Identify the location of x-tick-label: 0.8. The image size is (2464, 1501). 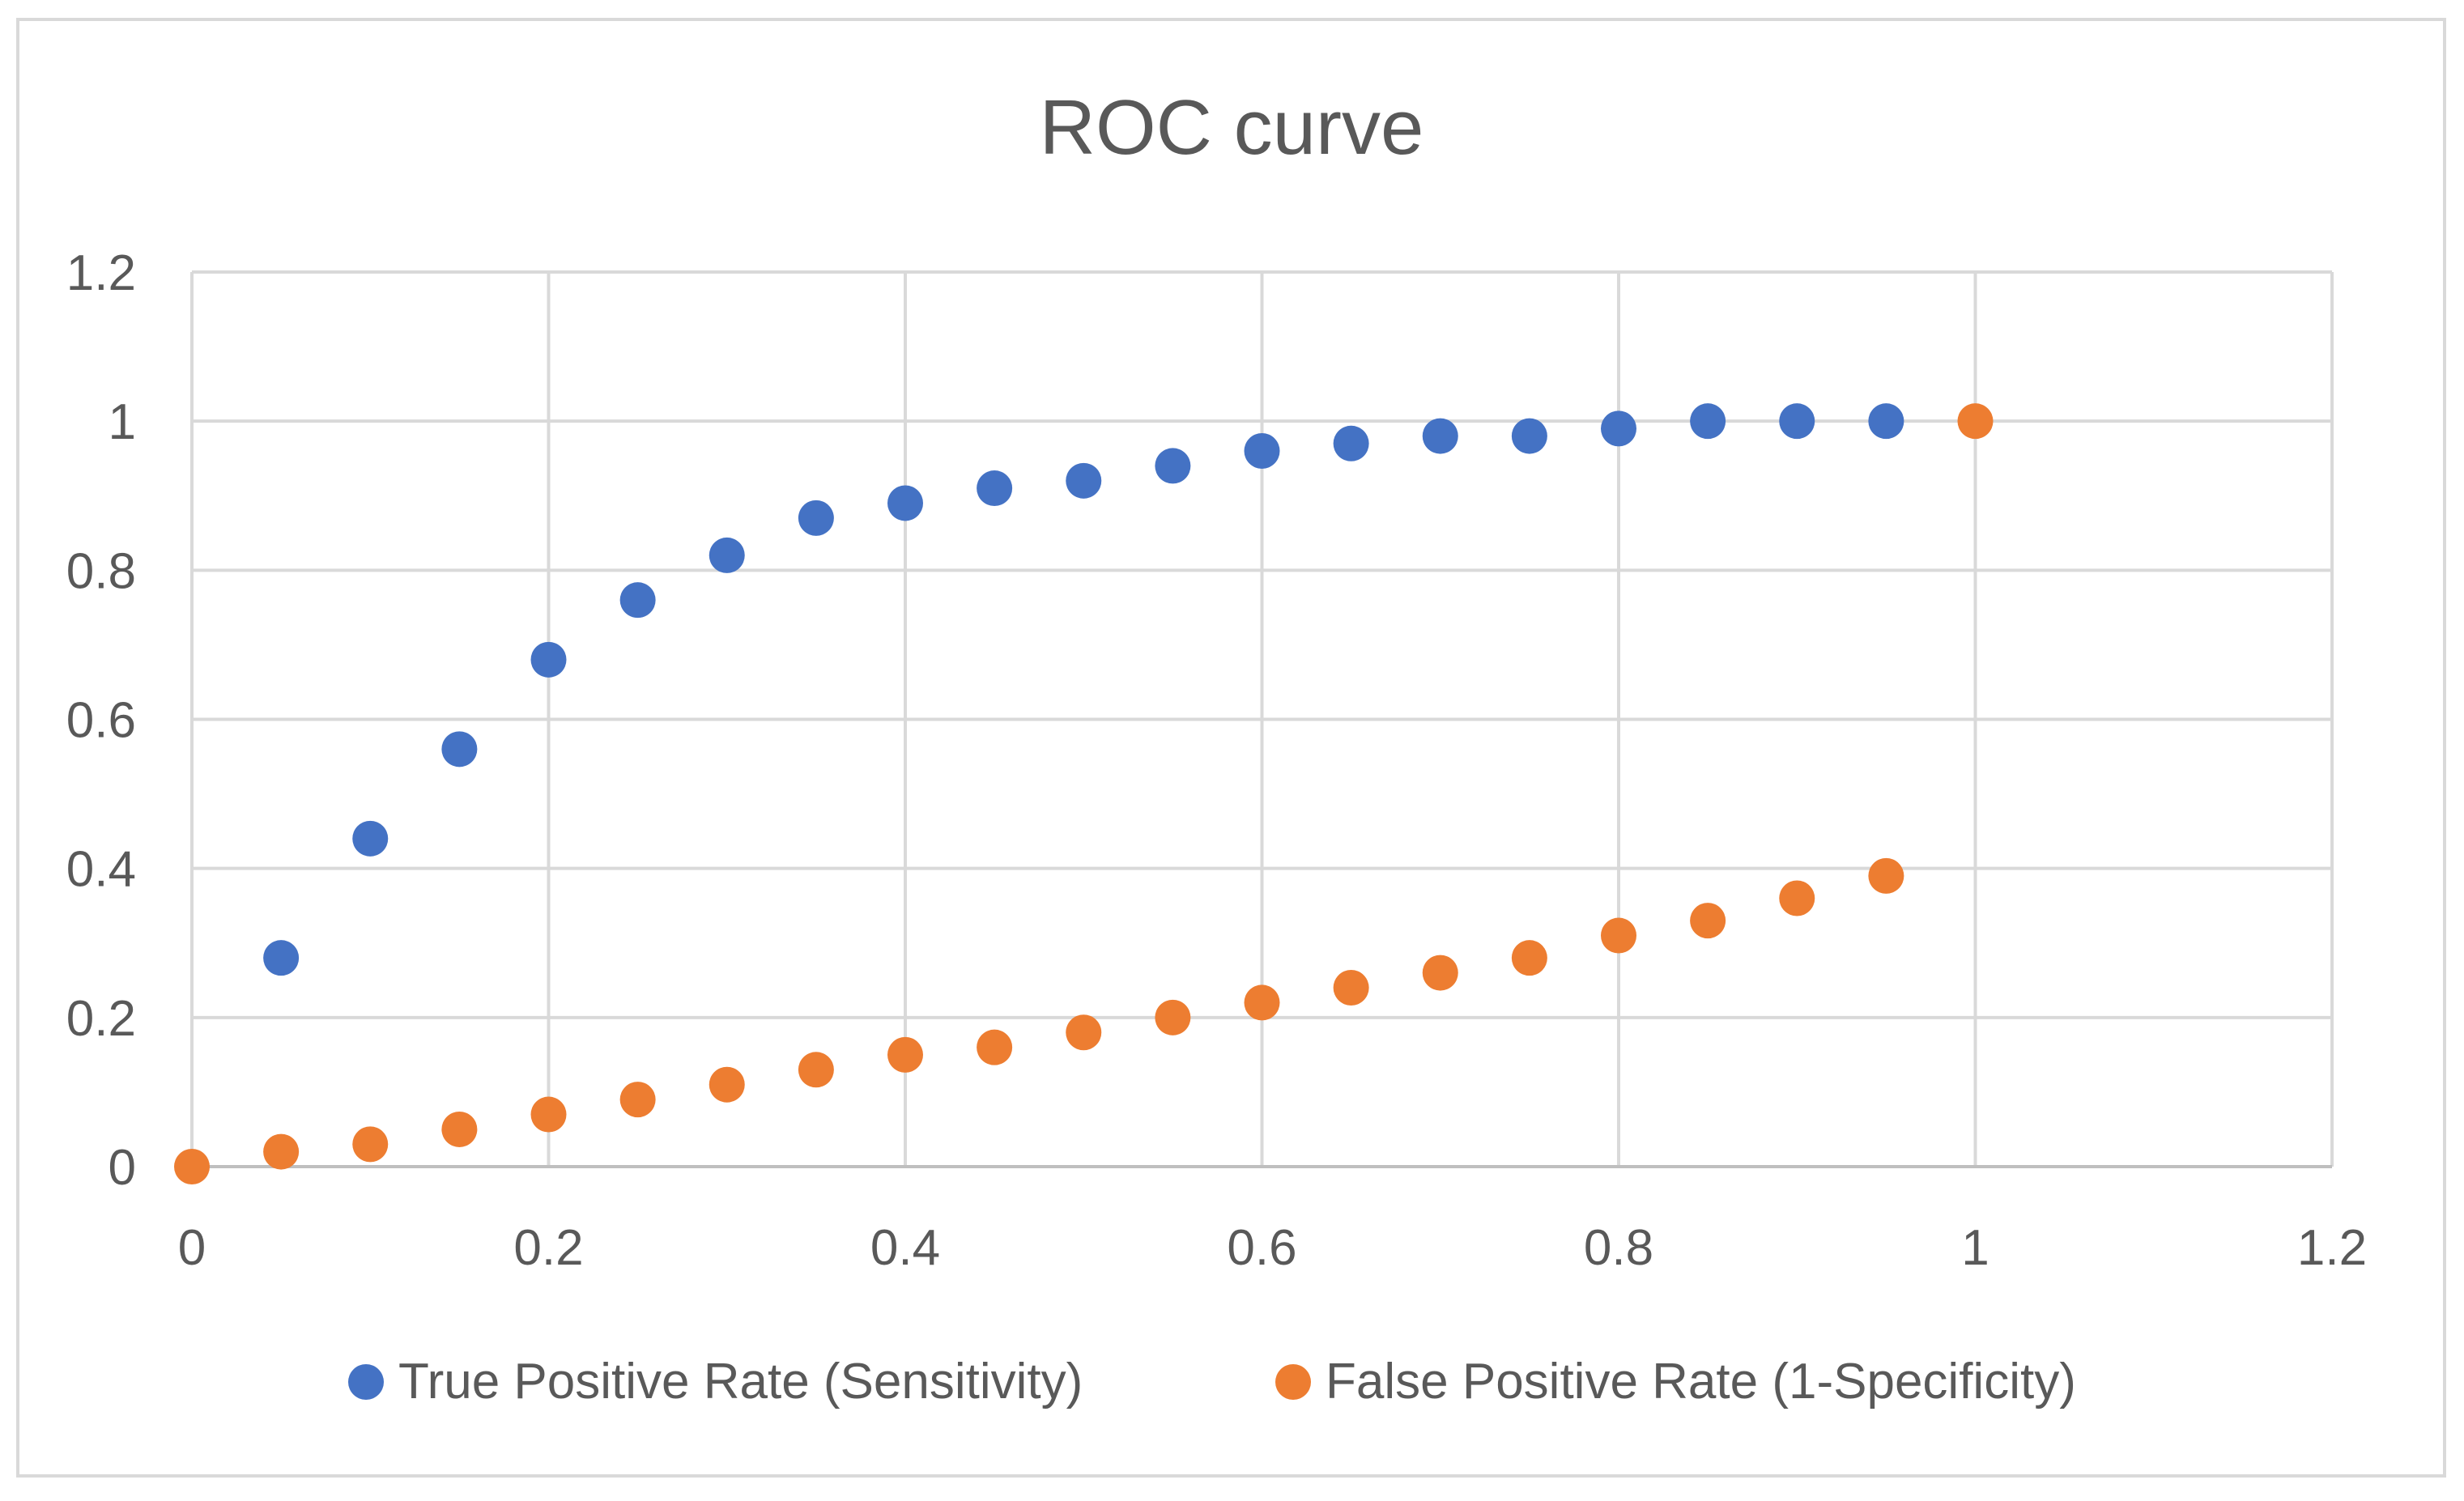
(1618, 1248).